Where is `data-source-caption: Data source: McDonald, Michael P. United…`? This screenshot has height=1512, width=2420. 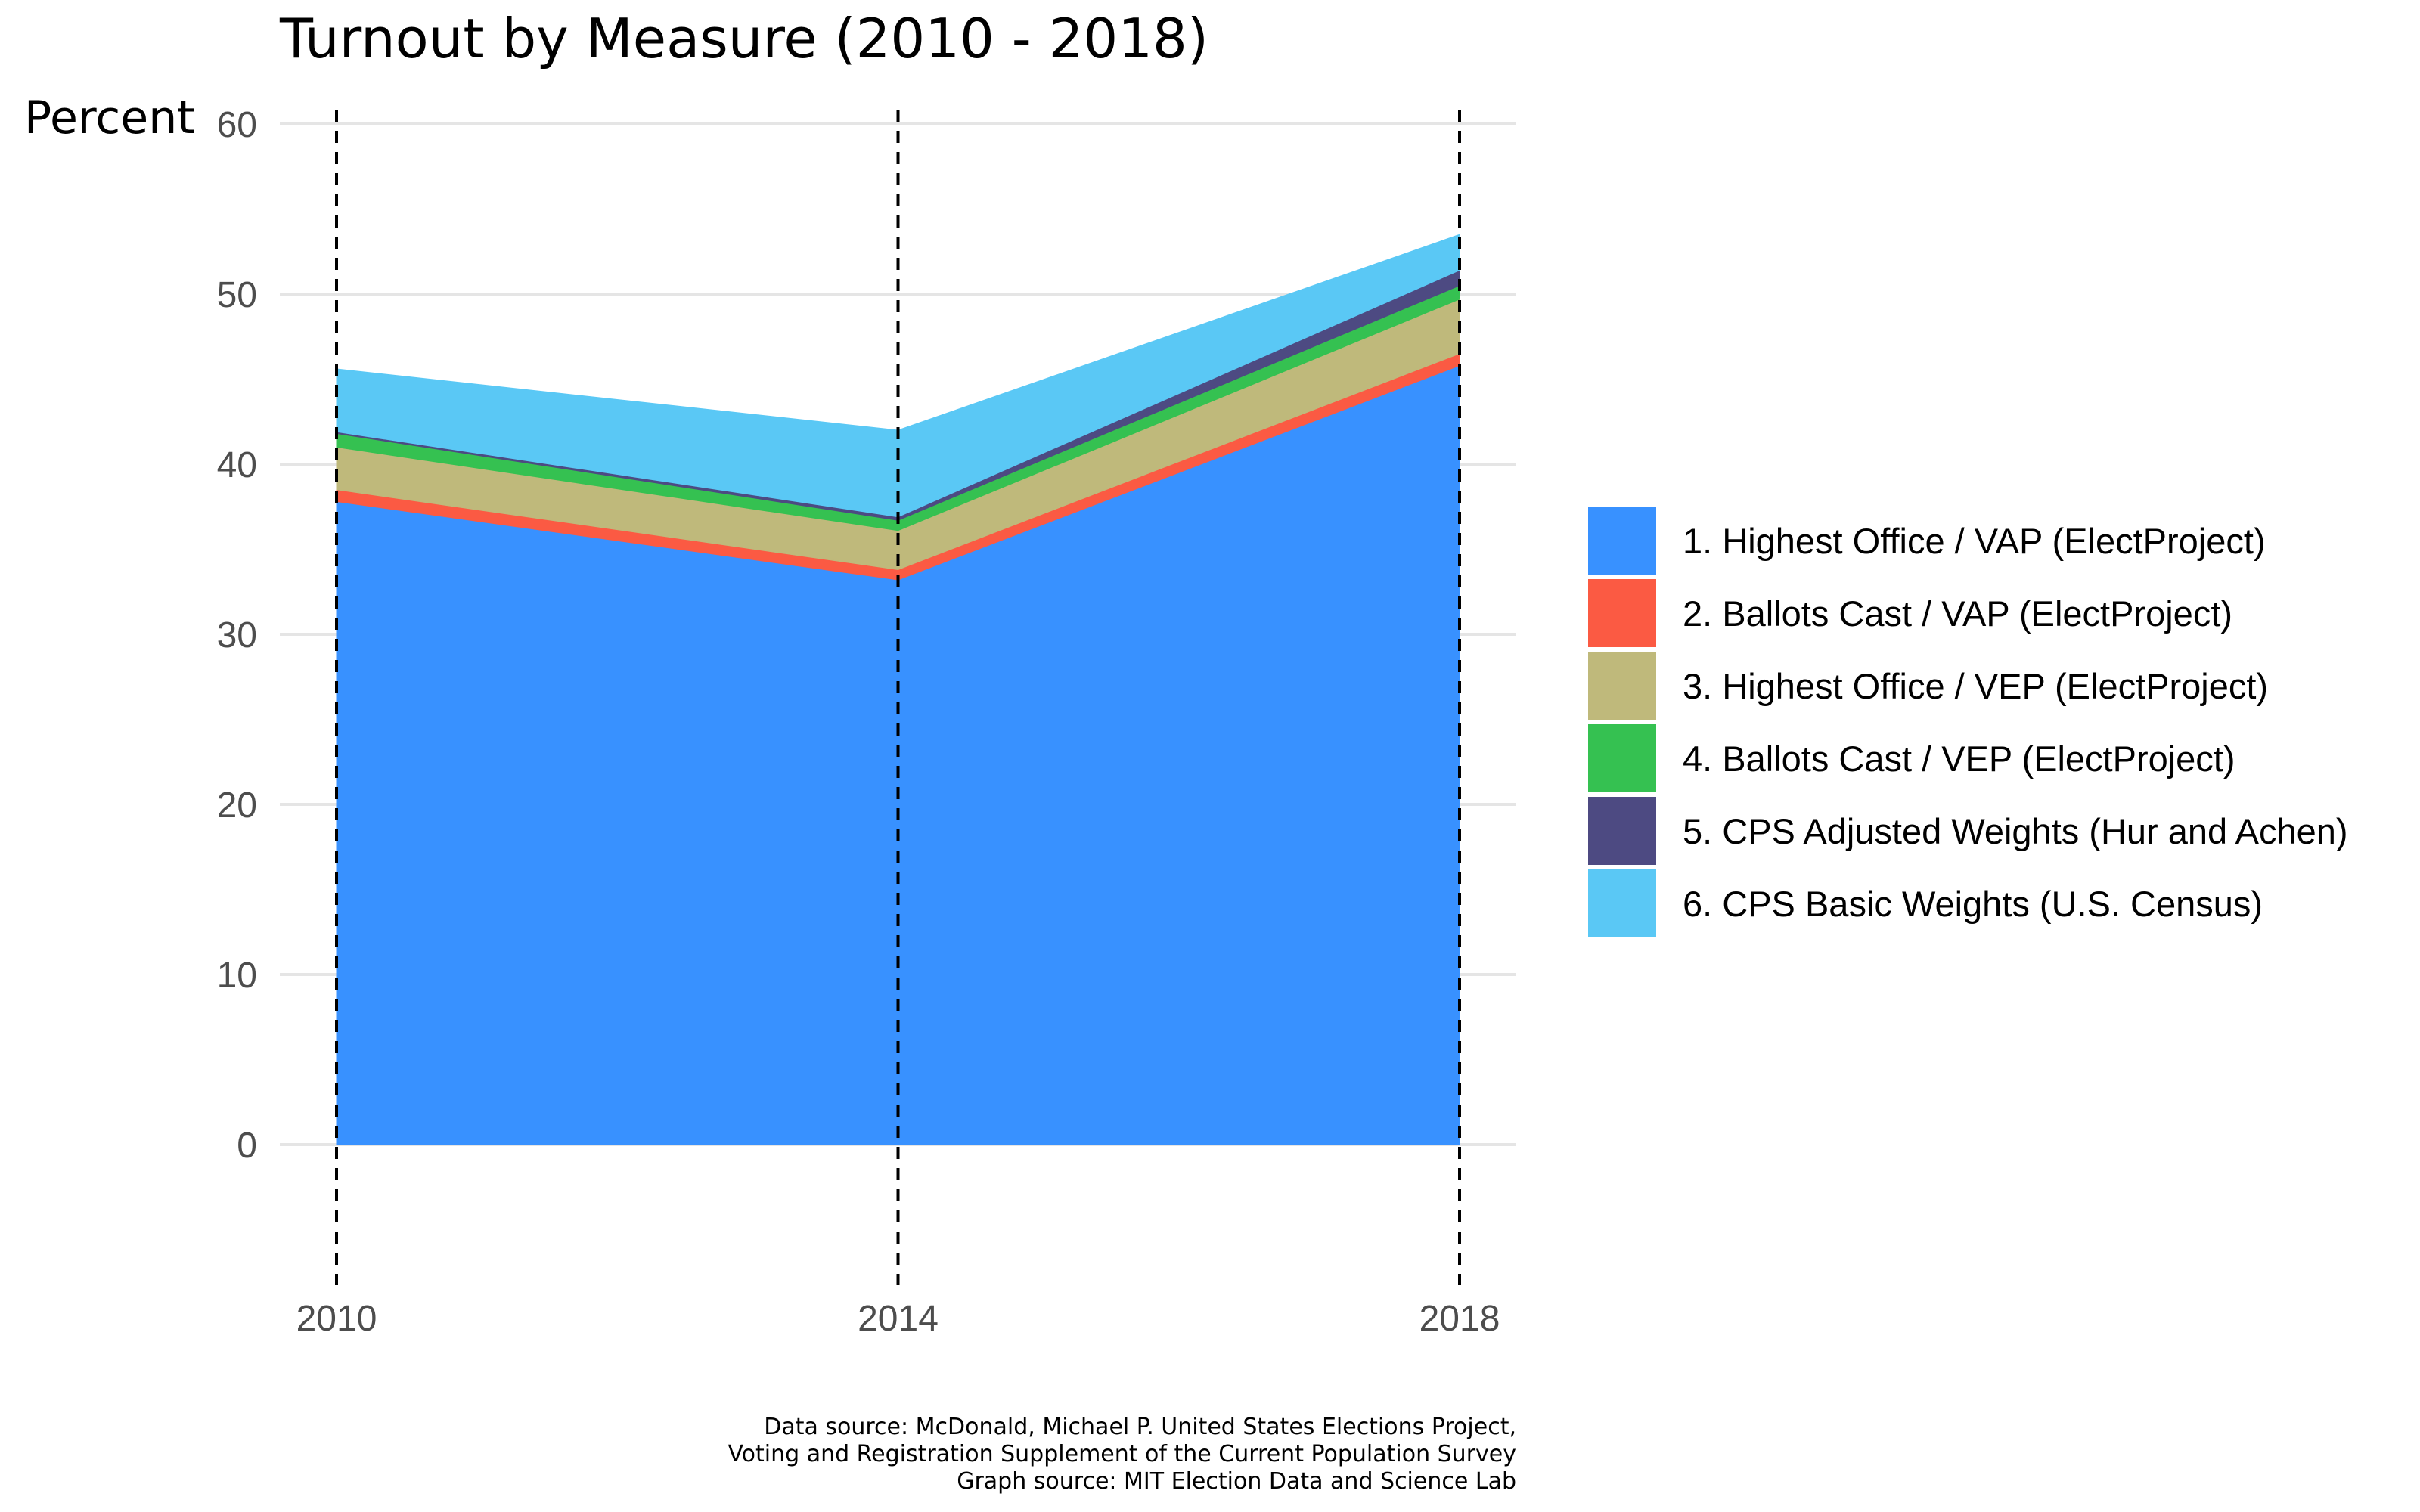 data-source-caption: Data source: McDonald, Michael P. United… is located at coordinates (1122, 1455).